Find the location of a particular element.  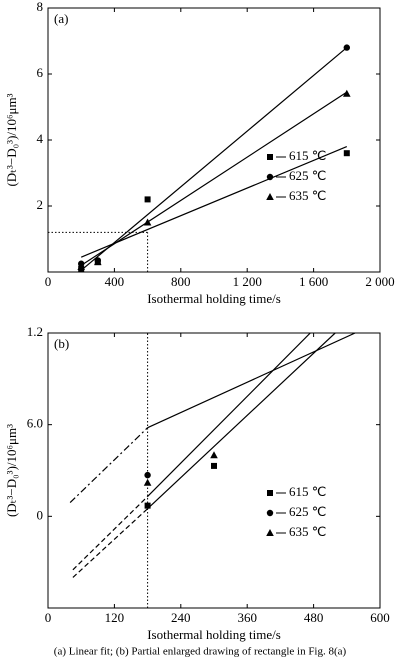

y-tick-label: 6.0 is located at coordinates (35, 423).